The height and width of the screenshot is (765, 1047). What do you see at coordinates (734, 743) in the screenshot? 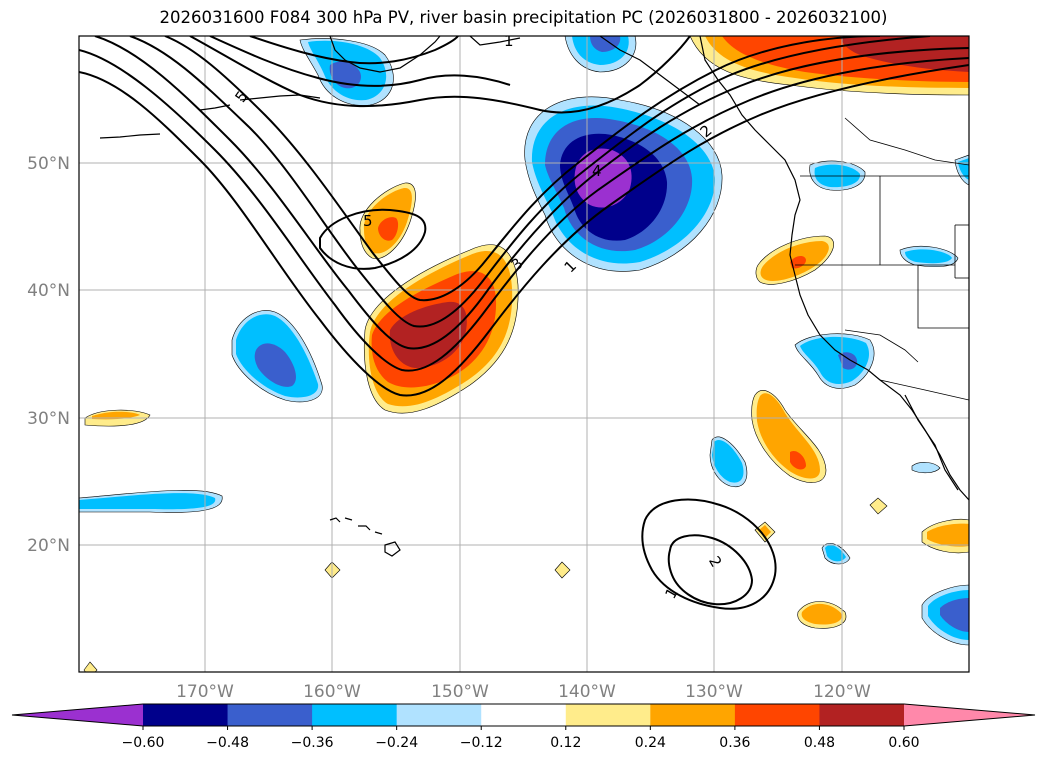
I see `colorbar-tick-label: 0.36` at bounding box center [734, 743].